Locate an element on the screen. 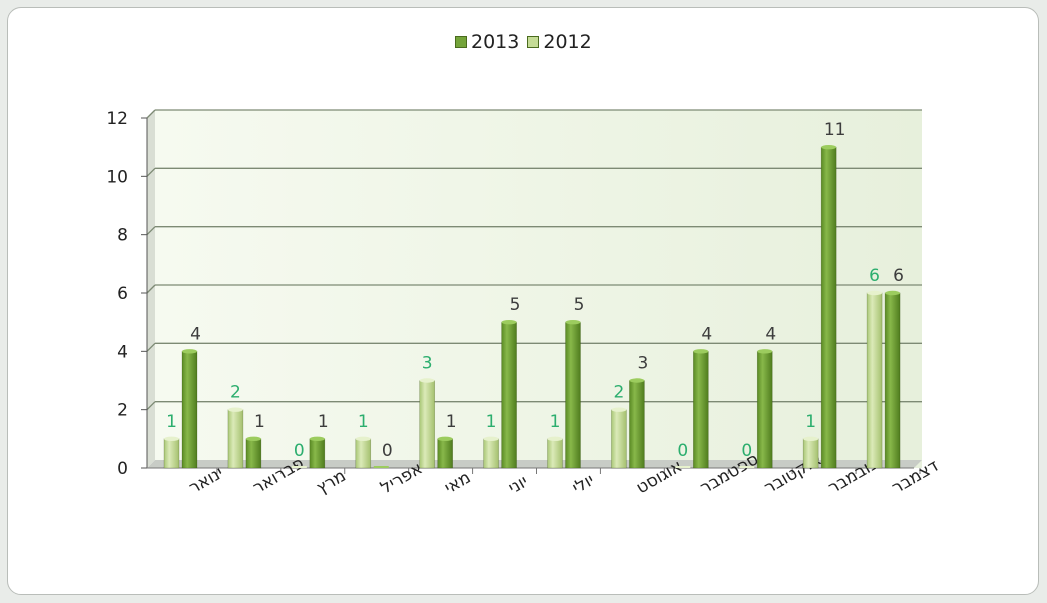 The image size is (1047, 603). y-tick-label: 2 is located at coordinates (122, 411).